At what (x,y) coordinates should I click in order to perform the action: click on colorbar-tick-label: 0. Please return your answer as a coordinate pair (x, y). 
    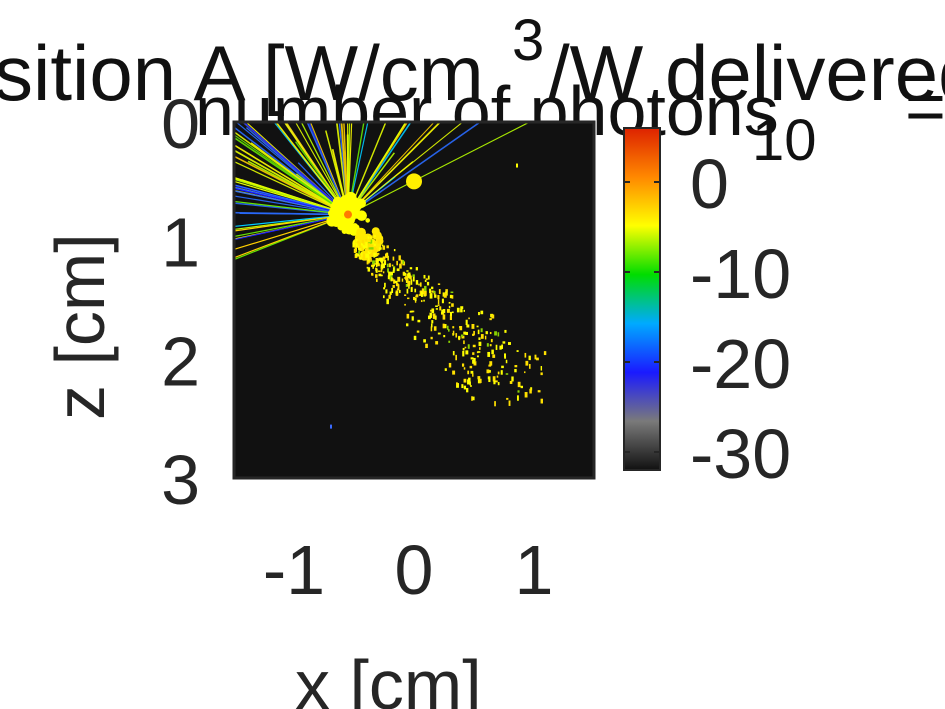
    Looking at the image, I should click on (709, 184).